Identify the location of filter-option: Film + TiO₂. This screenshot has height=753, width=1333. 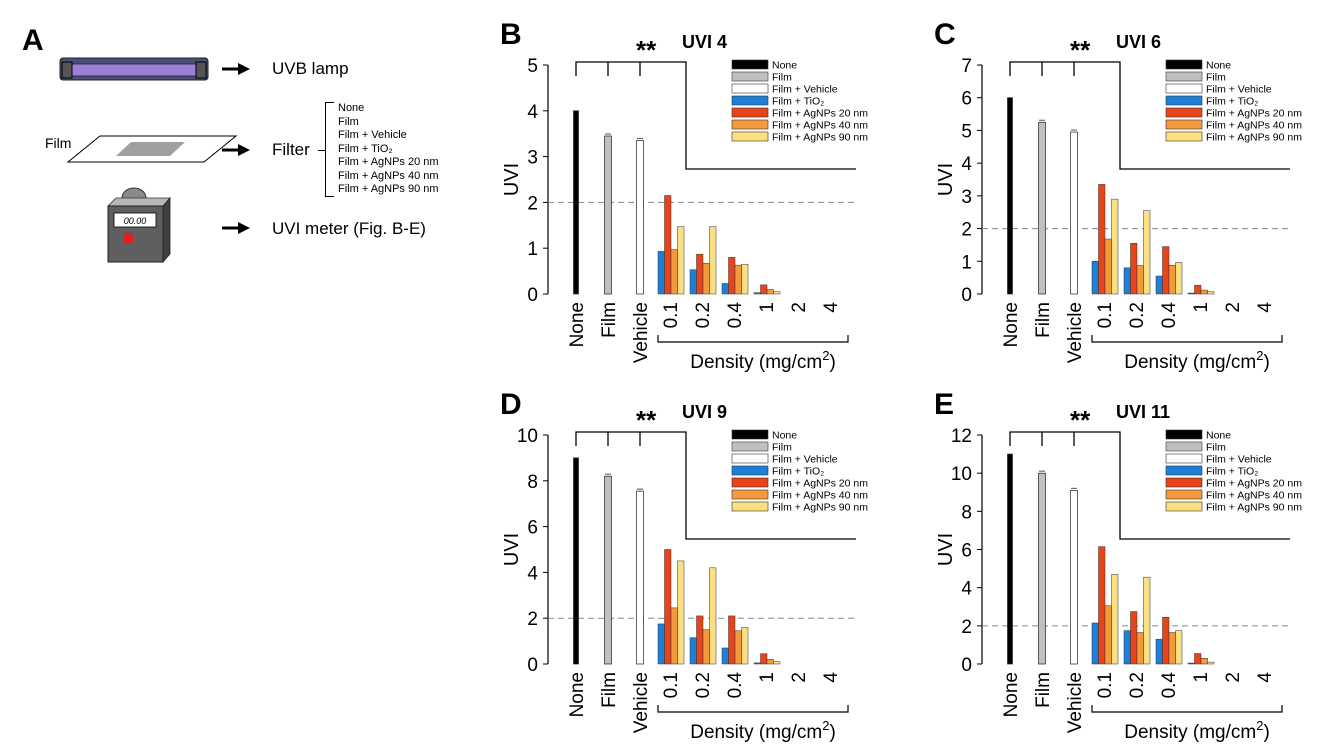
(365, 148).